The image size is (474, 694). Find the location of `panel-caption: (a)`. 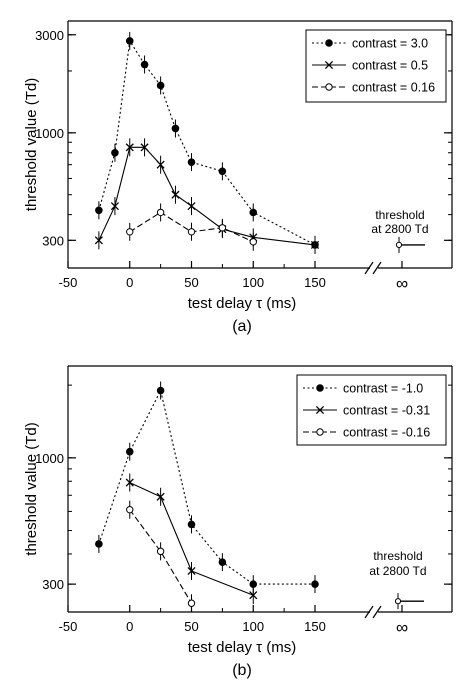

panel-caption: (a) is located at coordinates (242, 326).